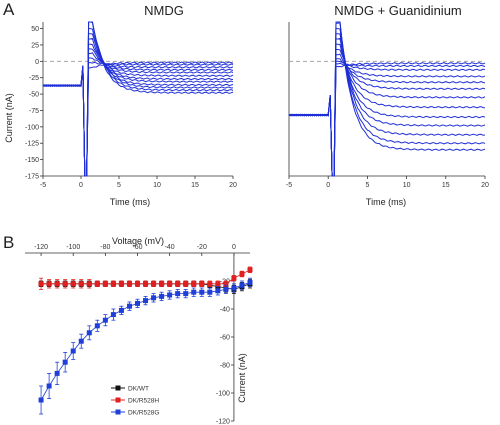 This screenshot has height=425, width=500. I want to click on chart-guanidinium-title: NMDG + Guanidinium, so click(398, 10).